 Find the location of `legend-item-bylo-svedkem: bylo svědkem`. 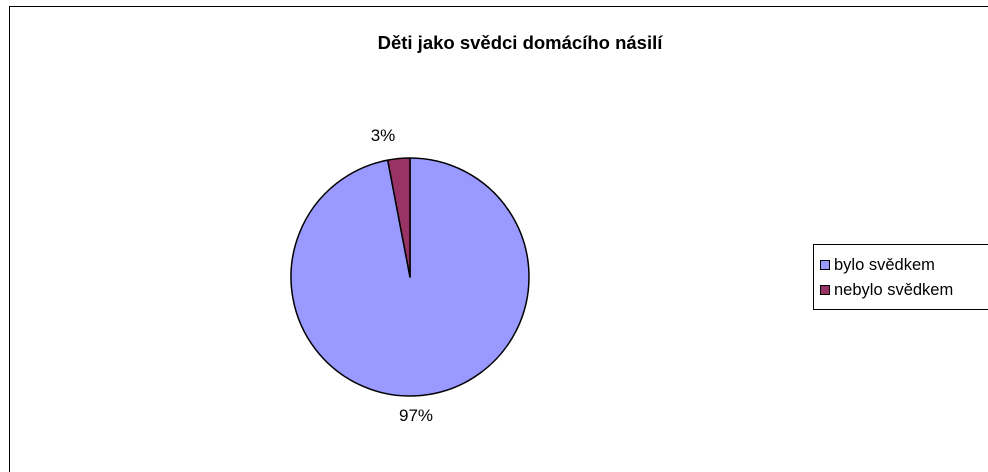

legend-item-bylo-svedkem: bylo svědkem is located at coordinates (877, 265).